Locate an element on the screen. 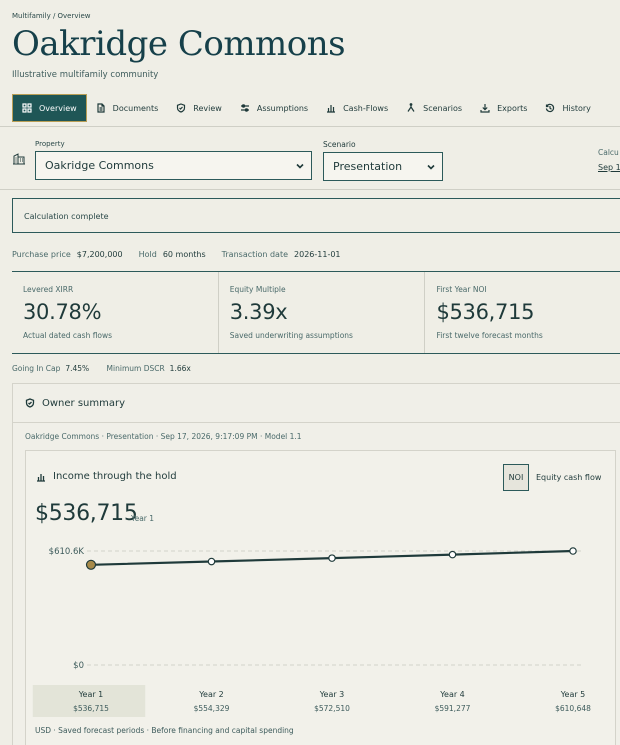 This screenshot has width=620, height=745. tab-assumptions: Assumptions is located at coordinates (274, 108).